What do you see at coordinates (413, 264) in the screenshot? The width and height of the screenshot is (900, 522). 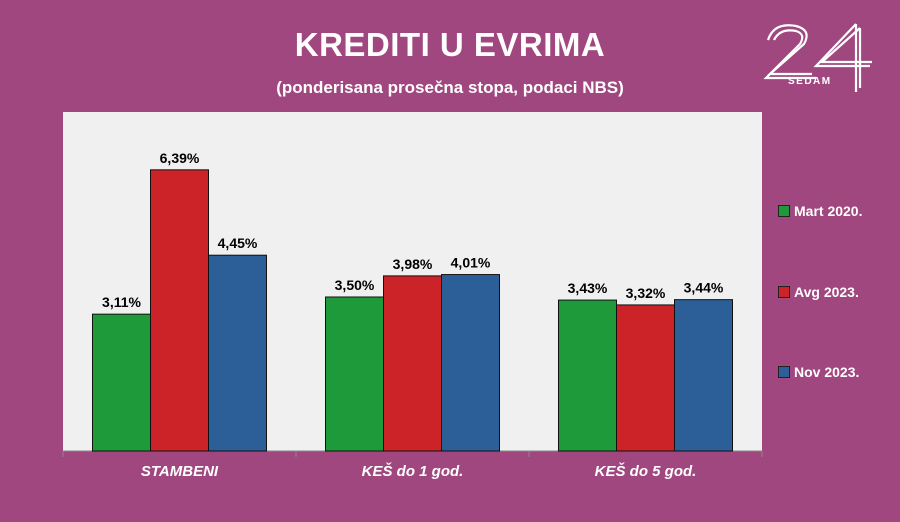 I see `data-label: 3,98%` at bounding box center [413, 264].